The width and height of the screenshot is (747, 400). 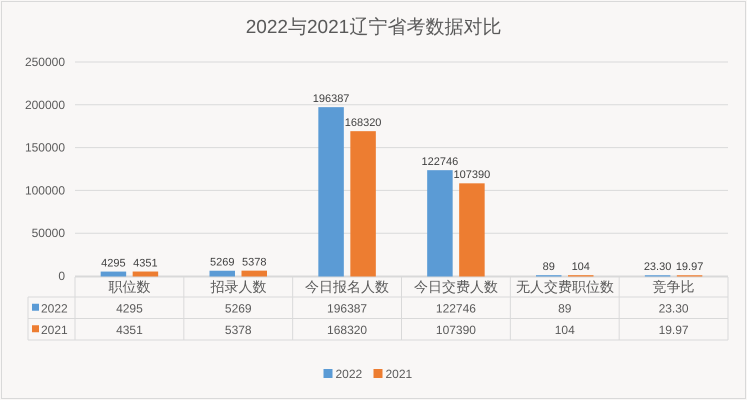 I want to click on x-tick-label: 职位数, so click(x=129, y=286).